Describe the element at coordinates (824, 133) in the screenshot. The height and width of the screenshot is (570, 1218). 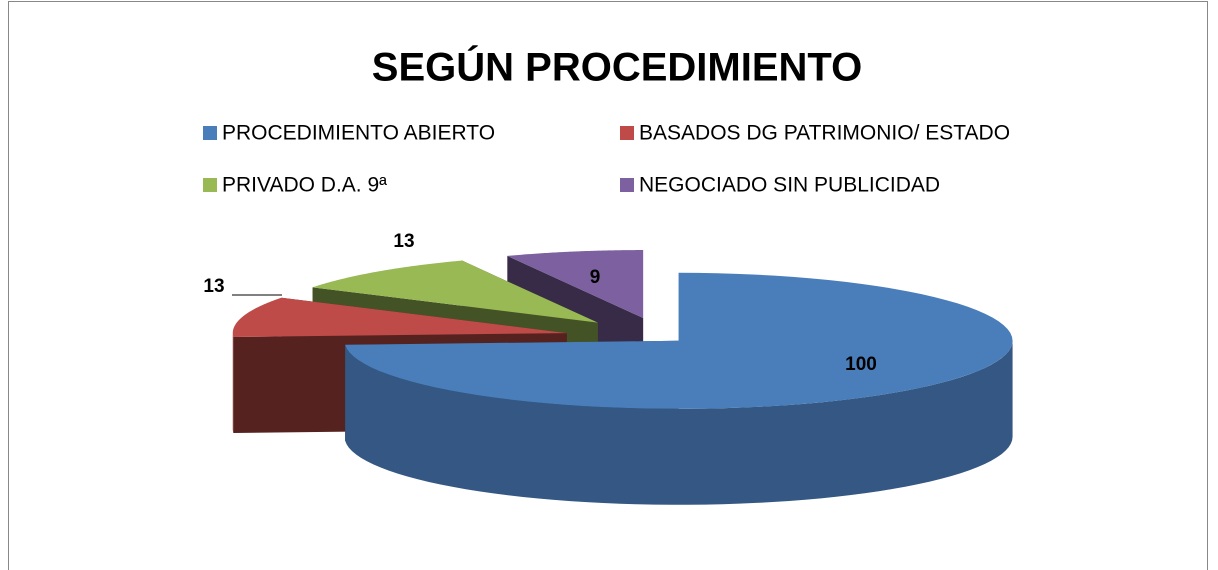
I see `legend-label: BASADOS DG PATRIMONIO/ ESTADO` at that location.